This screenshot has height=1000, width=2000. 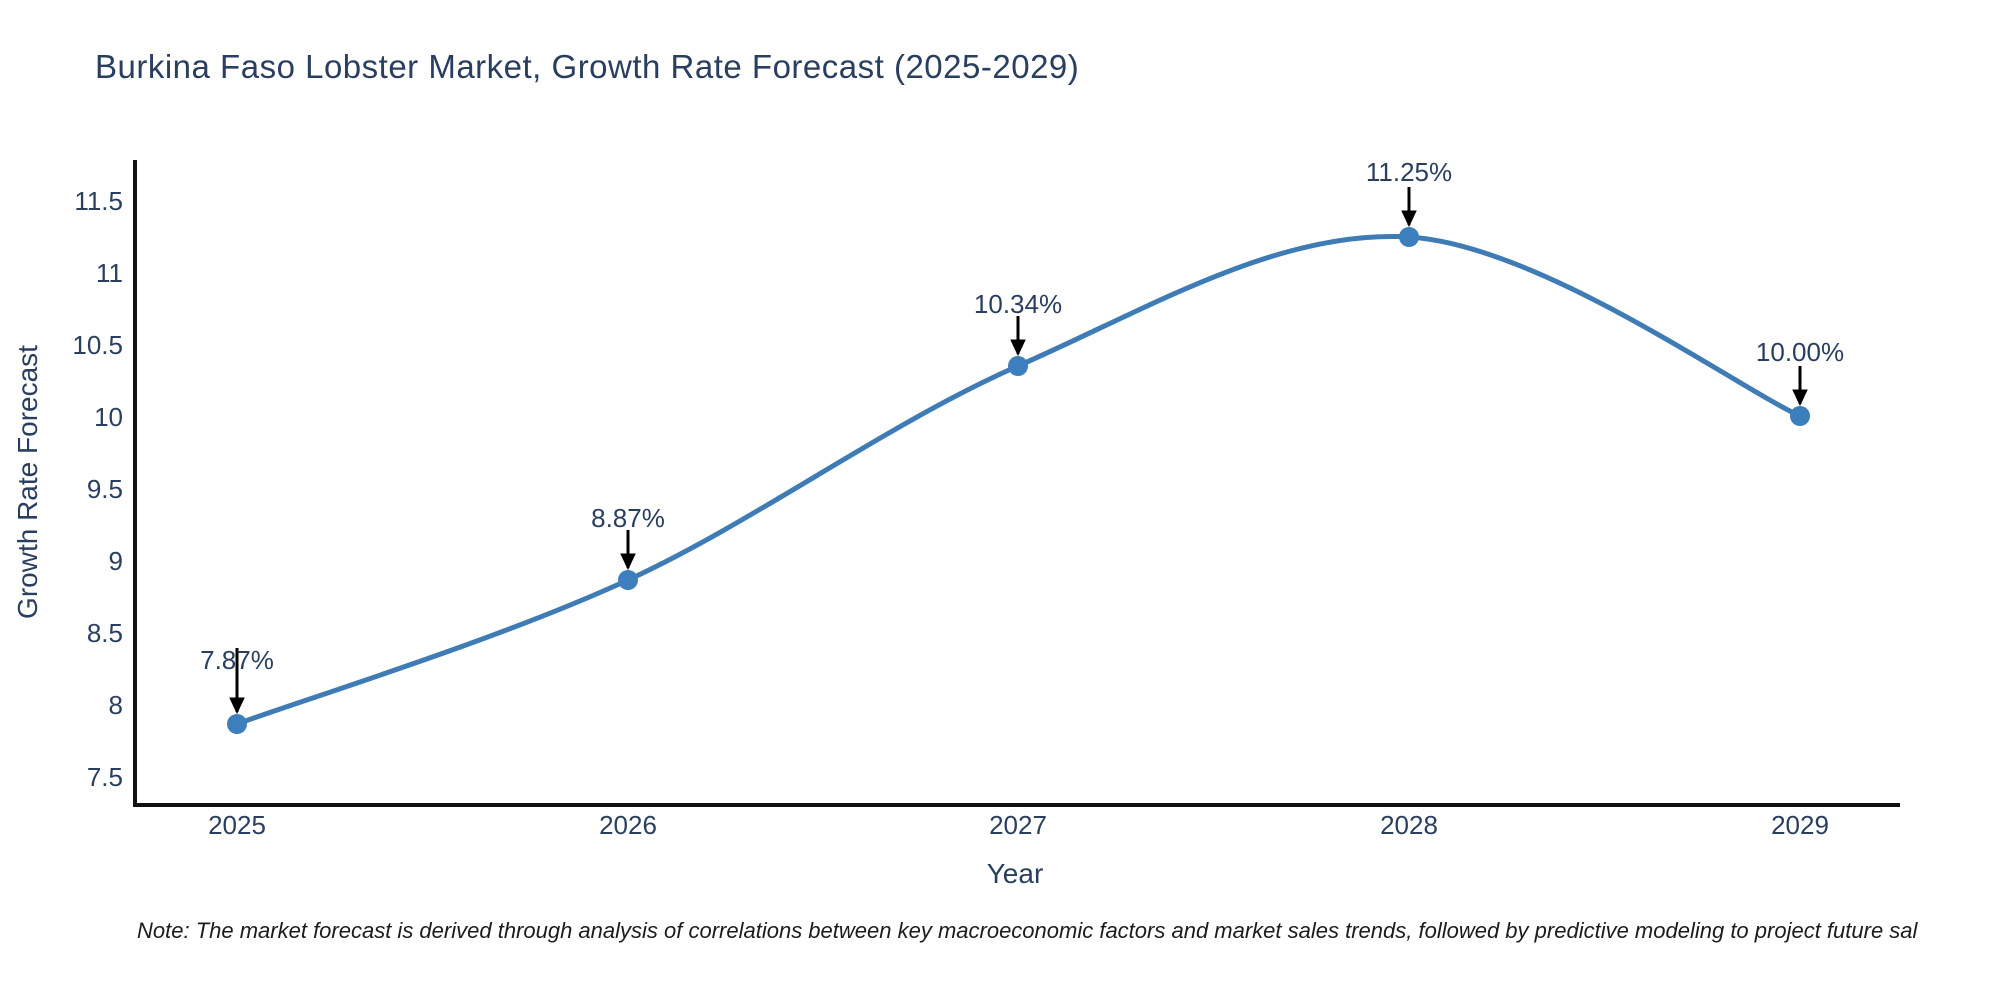 I want to click on y-tick-label: 9.5, so click(x=104, y=489).